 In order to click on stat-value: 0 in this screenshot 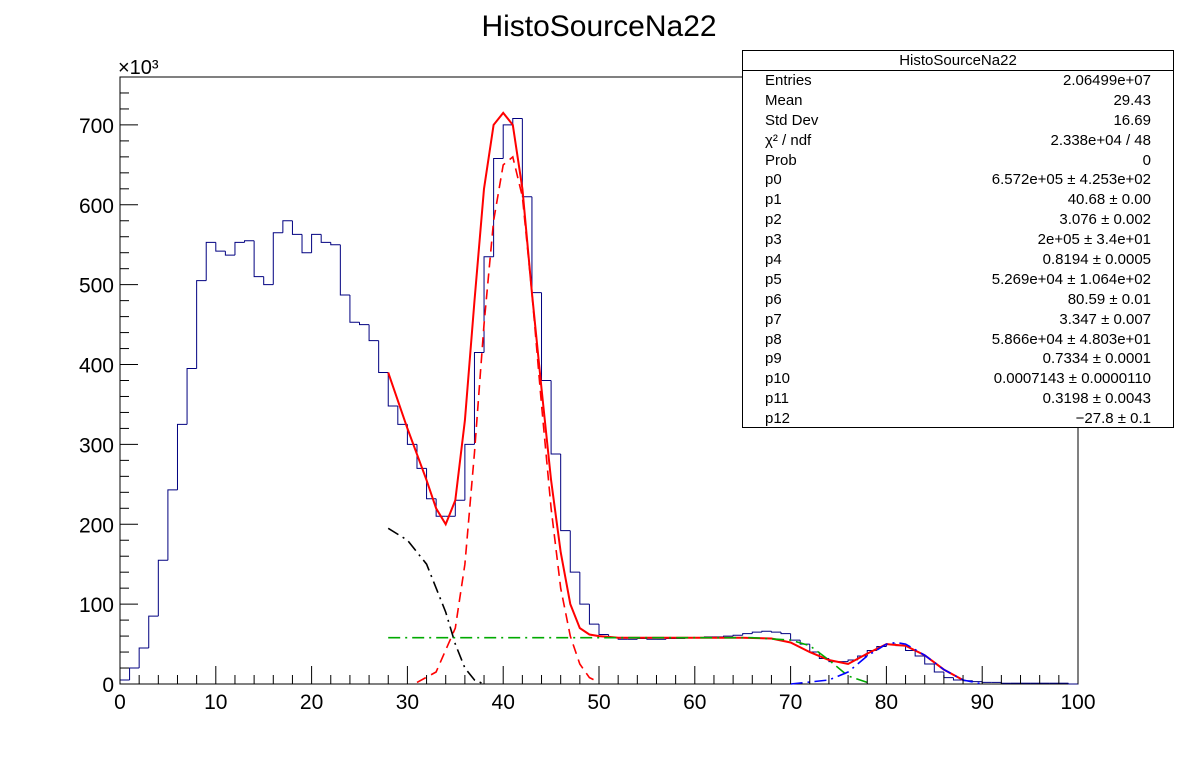, I will do `click(1146, 160)`.